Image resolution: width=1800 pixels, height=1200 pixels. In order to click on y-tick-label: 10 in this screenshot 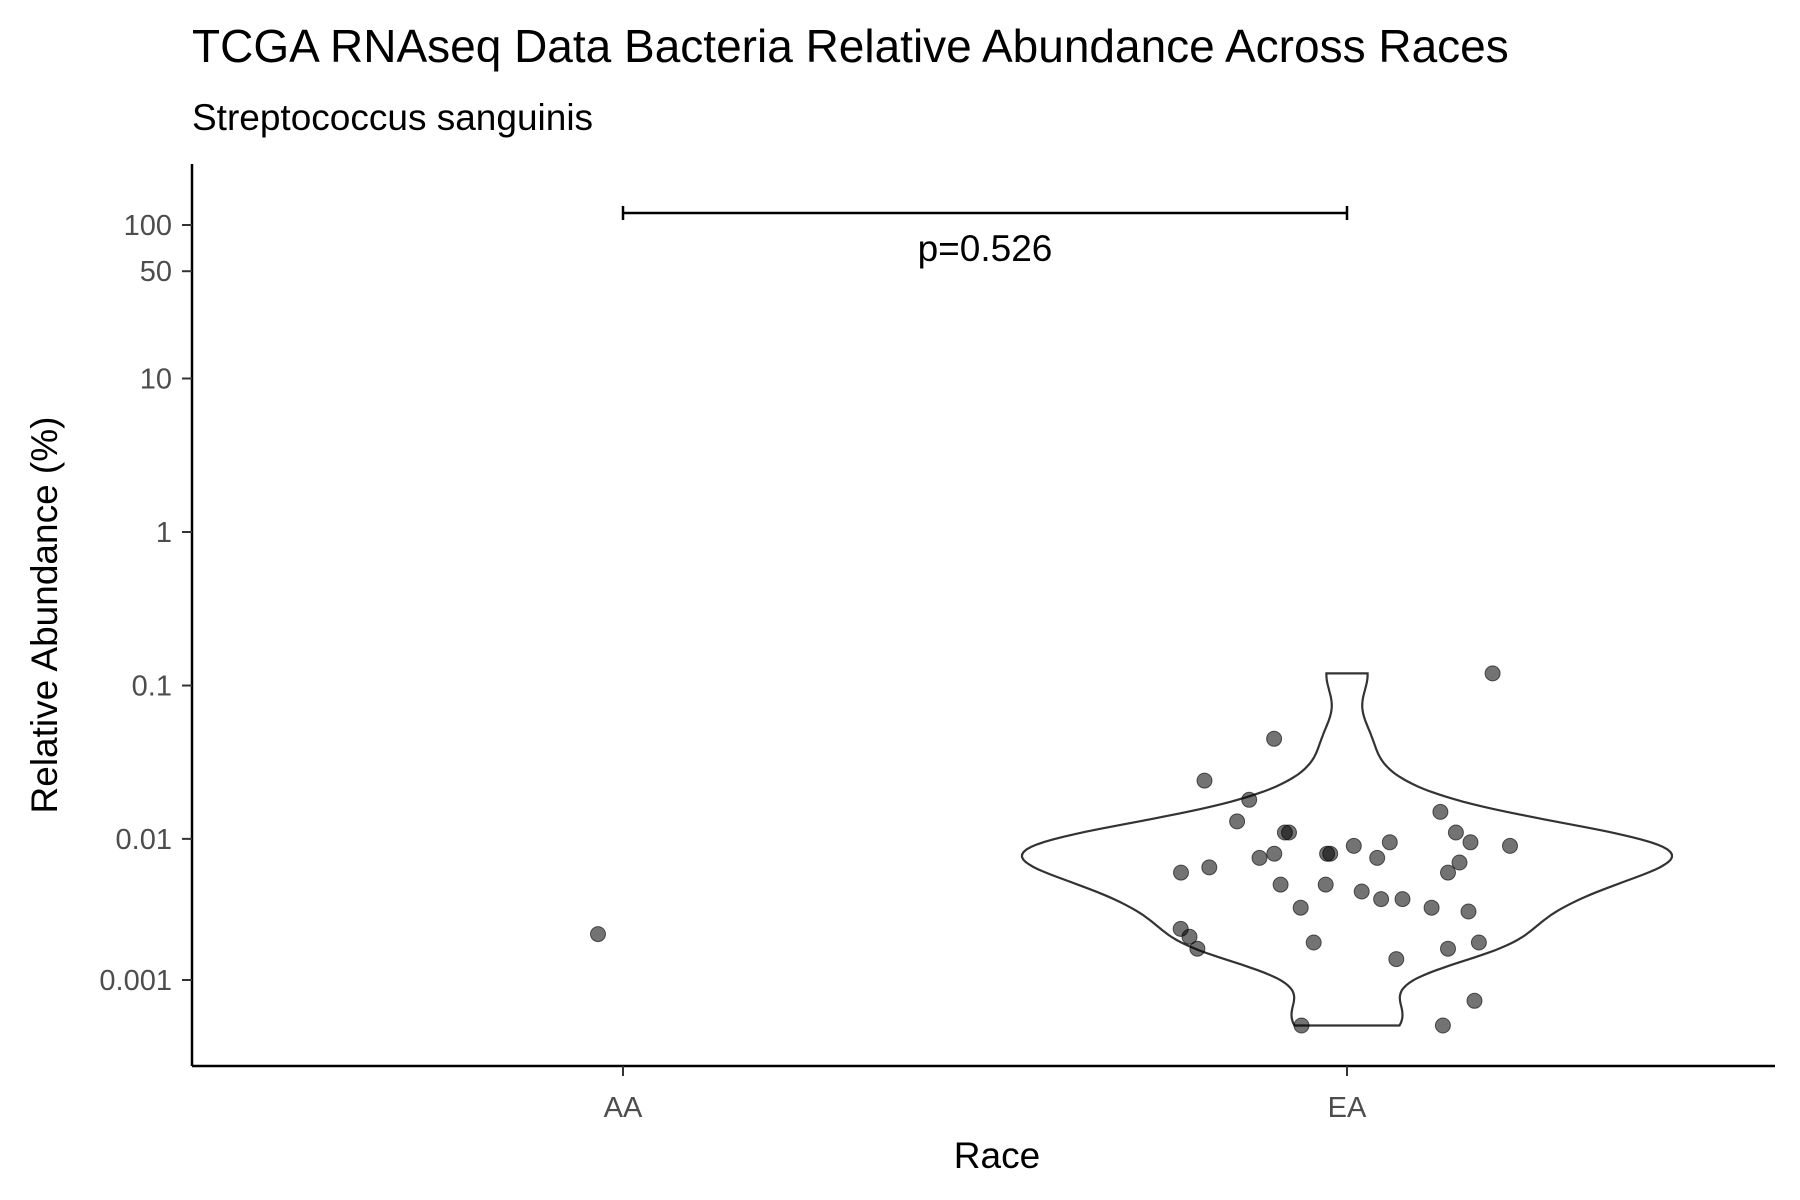, I will do `click(156, 380)`.